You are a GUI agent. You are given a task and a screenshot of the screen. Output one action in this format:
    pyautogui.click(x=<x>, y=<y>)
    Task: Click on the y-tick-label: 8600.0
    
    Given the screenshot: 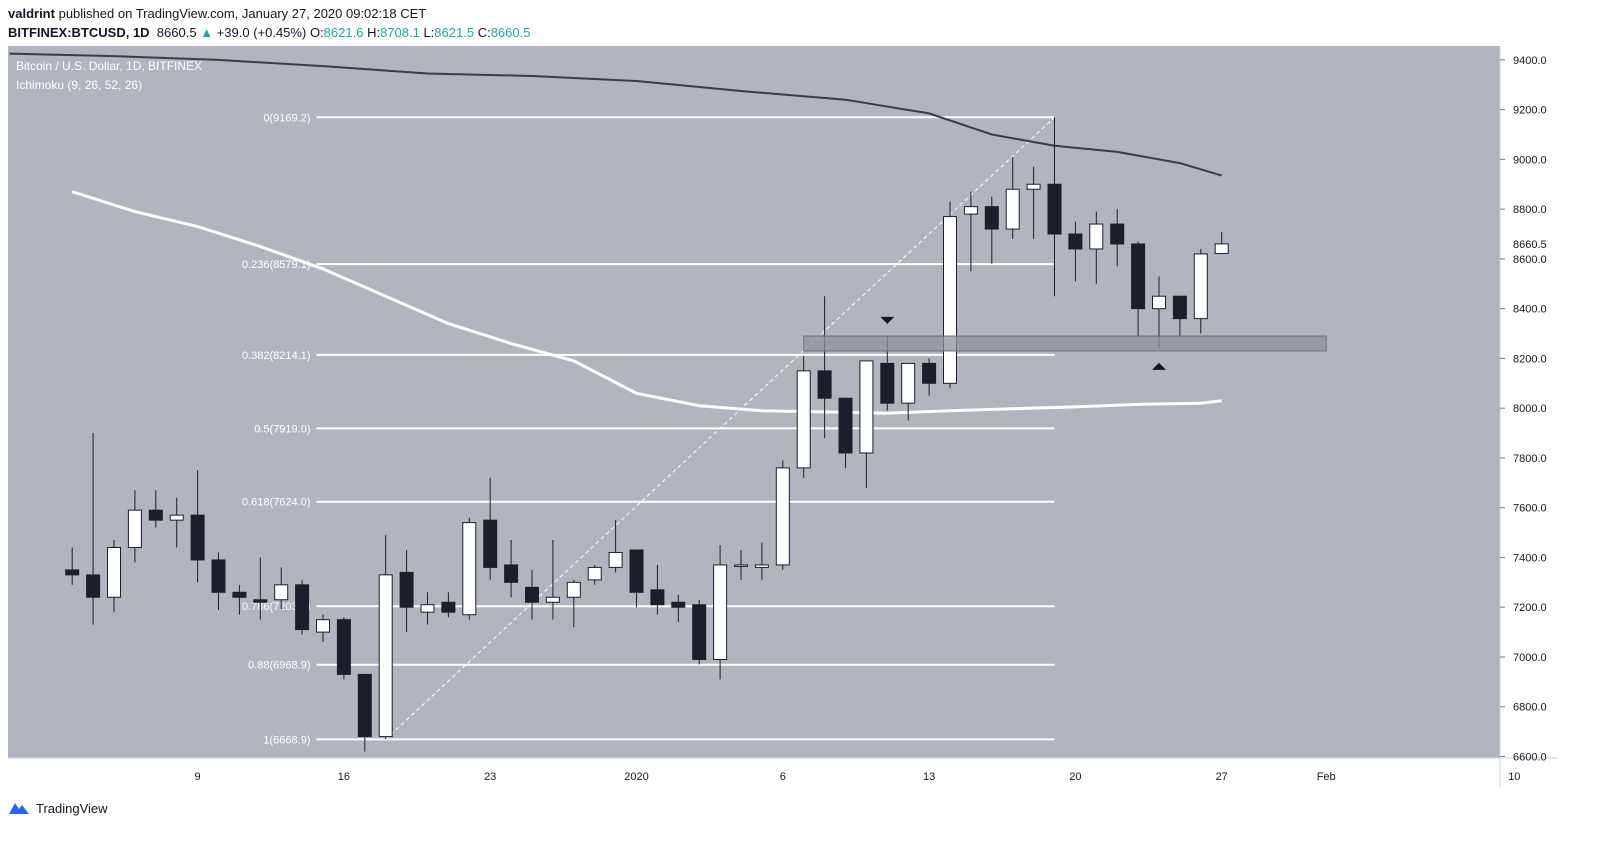 What is the action you would take?
    pyautogui.click(x=1530, y=260)
    